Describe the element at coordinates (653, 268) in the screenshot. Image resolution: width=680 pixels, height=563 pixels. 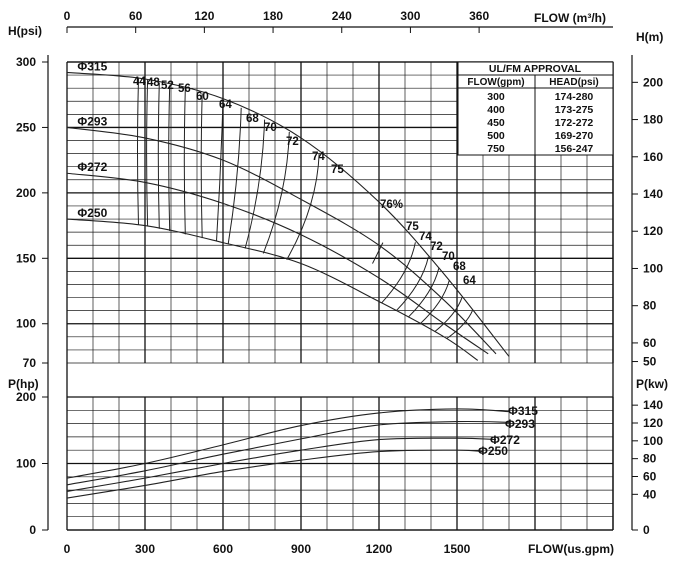
I see `right-head-tick-label: 100` at that location.